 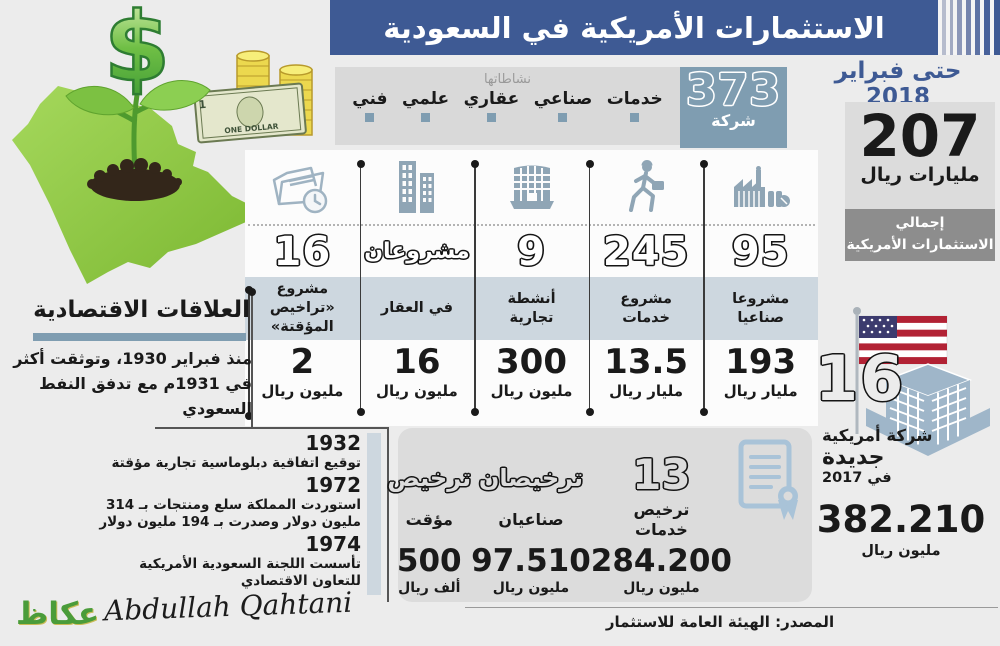 I want to click on sector-label: مشروع خدمات, so click(x=646, y=308).